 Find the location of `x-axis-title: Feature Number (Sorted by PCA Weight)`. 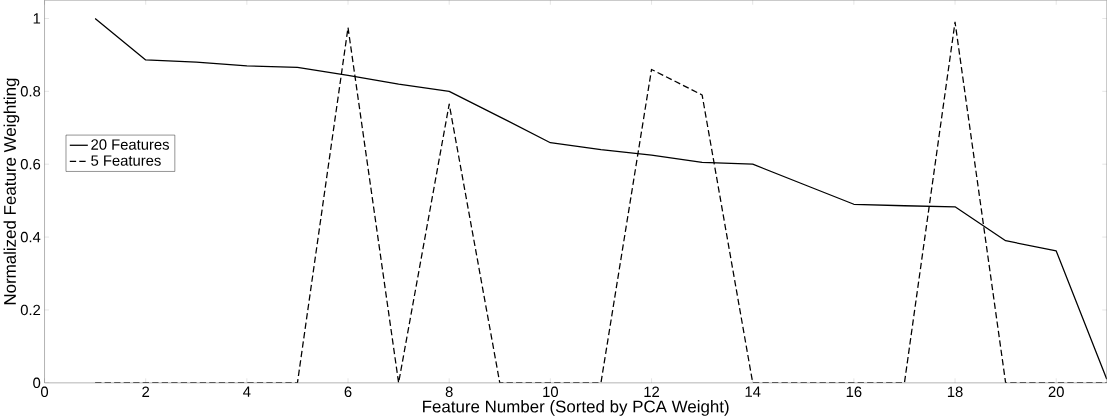

x-axis-title: Feature Number (Sorted by PCA Weight) is located at coordinates (576, 407).